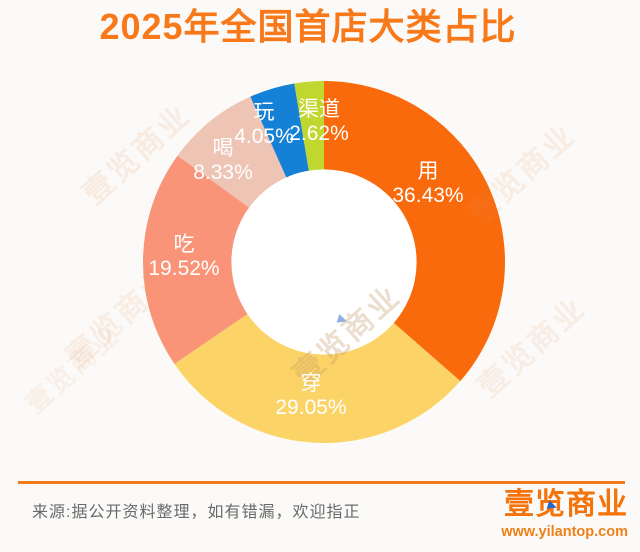 The height and width of the screenshot is (552, 640). Describe the element at coordinates (308, 26) in the screenshot. I see `page-title: 2025年全国首店大类占比` at that location.